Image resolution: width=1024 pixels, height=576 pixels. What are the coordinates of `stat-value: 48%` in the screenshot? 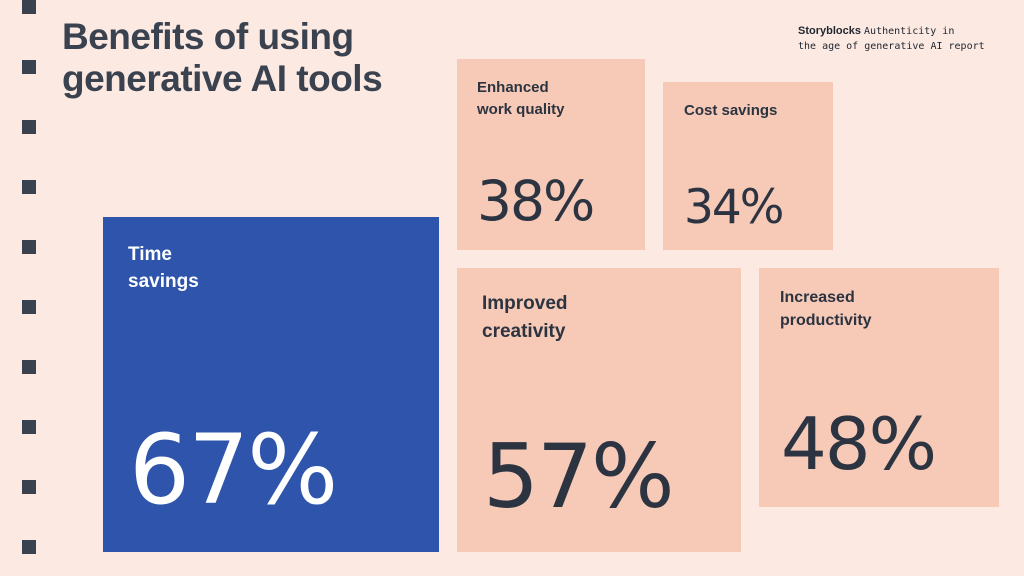 It's located at (859, 444).